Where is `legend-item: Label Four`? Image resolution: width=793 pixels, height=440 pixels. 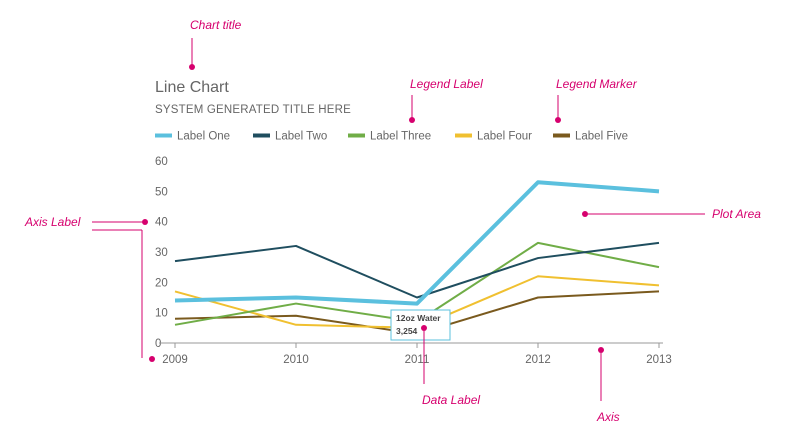 legend-item: Label Four is located at coordinates (493, 137).